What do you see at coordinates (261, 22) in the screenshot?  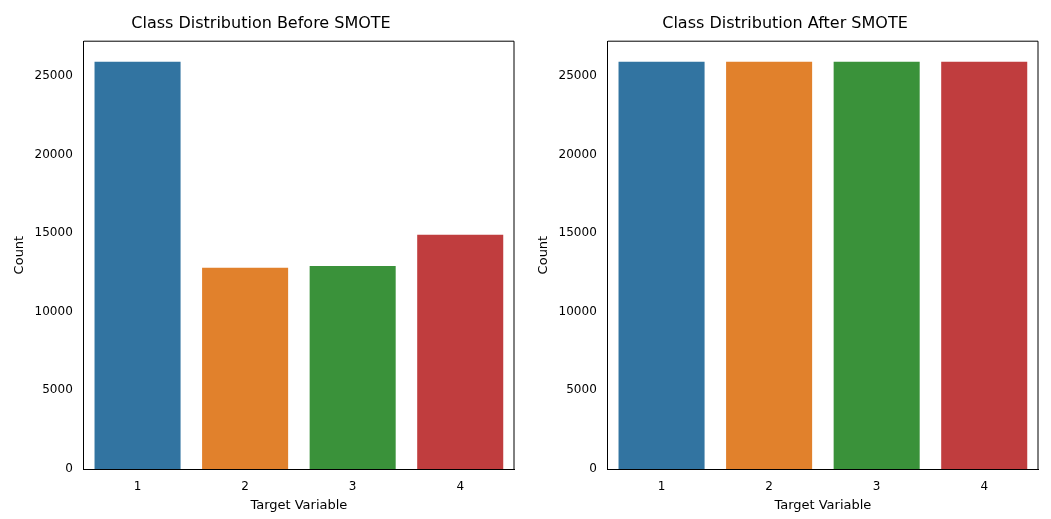 I see `chart-title: Class Distribution Before SMOTE` at bounding box center [261, 22].